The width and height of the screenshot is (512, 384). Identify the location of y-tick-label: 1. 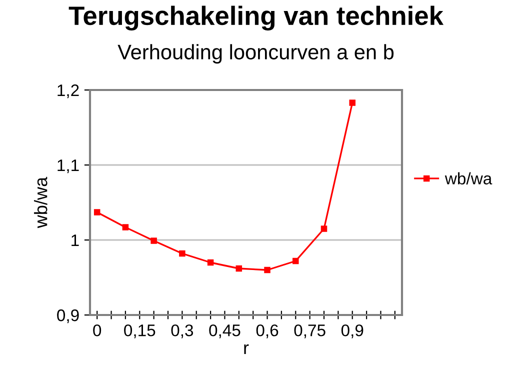
(75, 240).